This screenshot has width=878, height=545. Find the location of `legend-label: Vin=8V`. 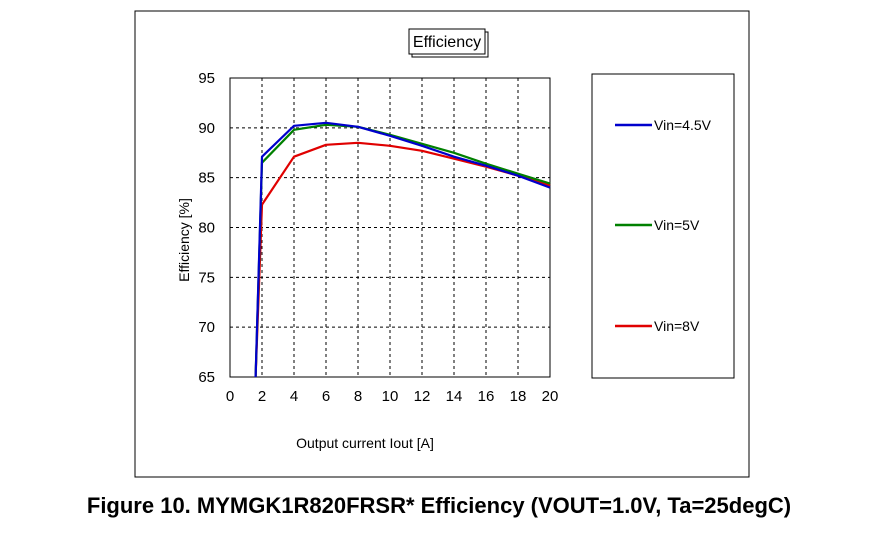

legend-label: Vin=8V is located at coordinates (677, 326).